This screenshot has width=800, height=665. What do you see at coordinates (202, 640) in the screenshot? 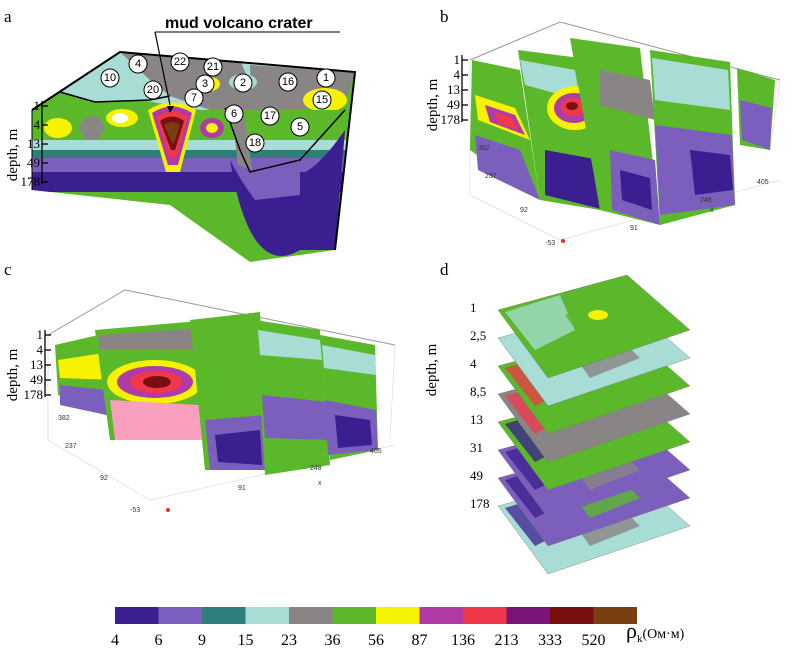
I see `scale-label: 9` at bounding box center [202, 640].